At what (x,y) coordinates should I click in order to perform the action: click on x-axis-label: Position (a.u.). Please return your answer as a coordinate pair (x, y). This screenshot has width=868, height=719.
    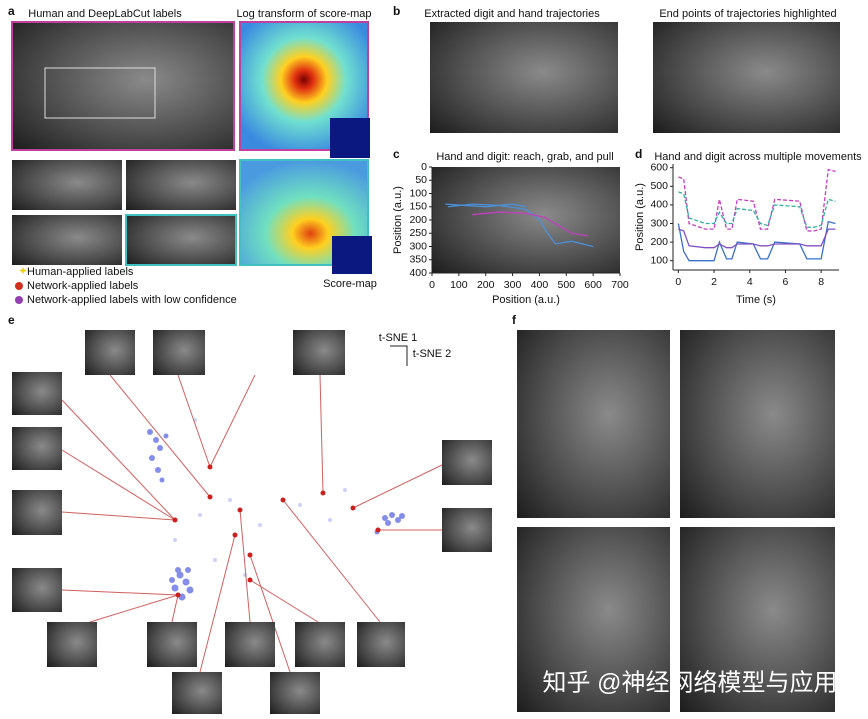
    Looking at the image, I should click on (526, 300).